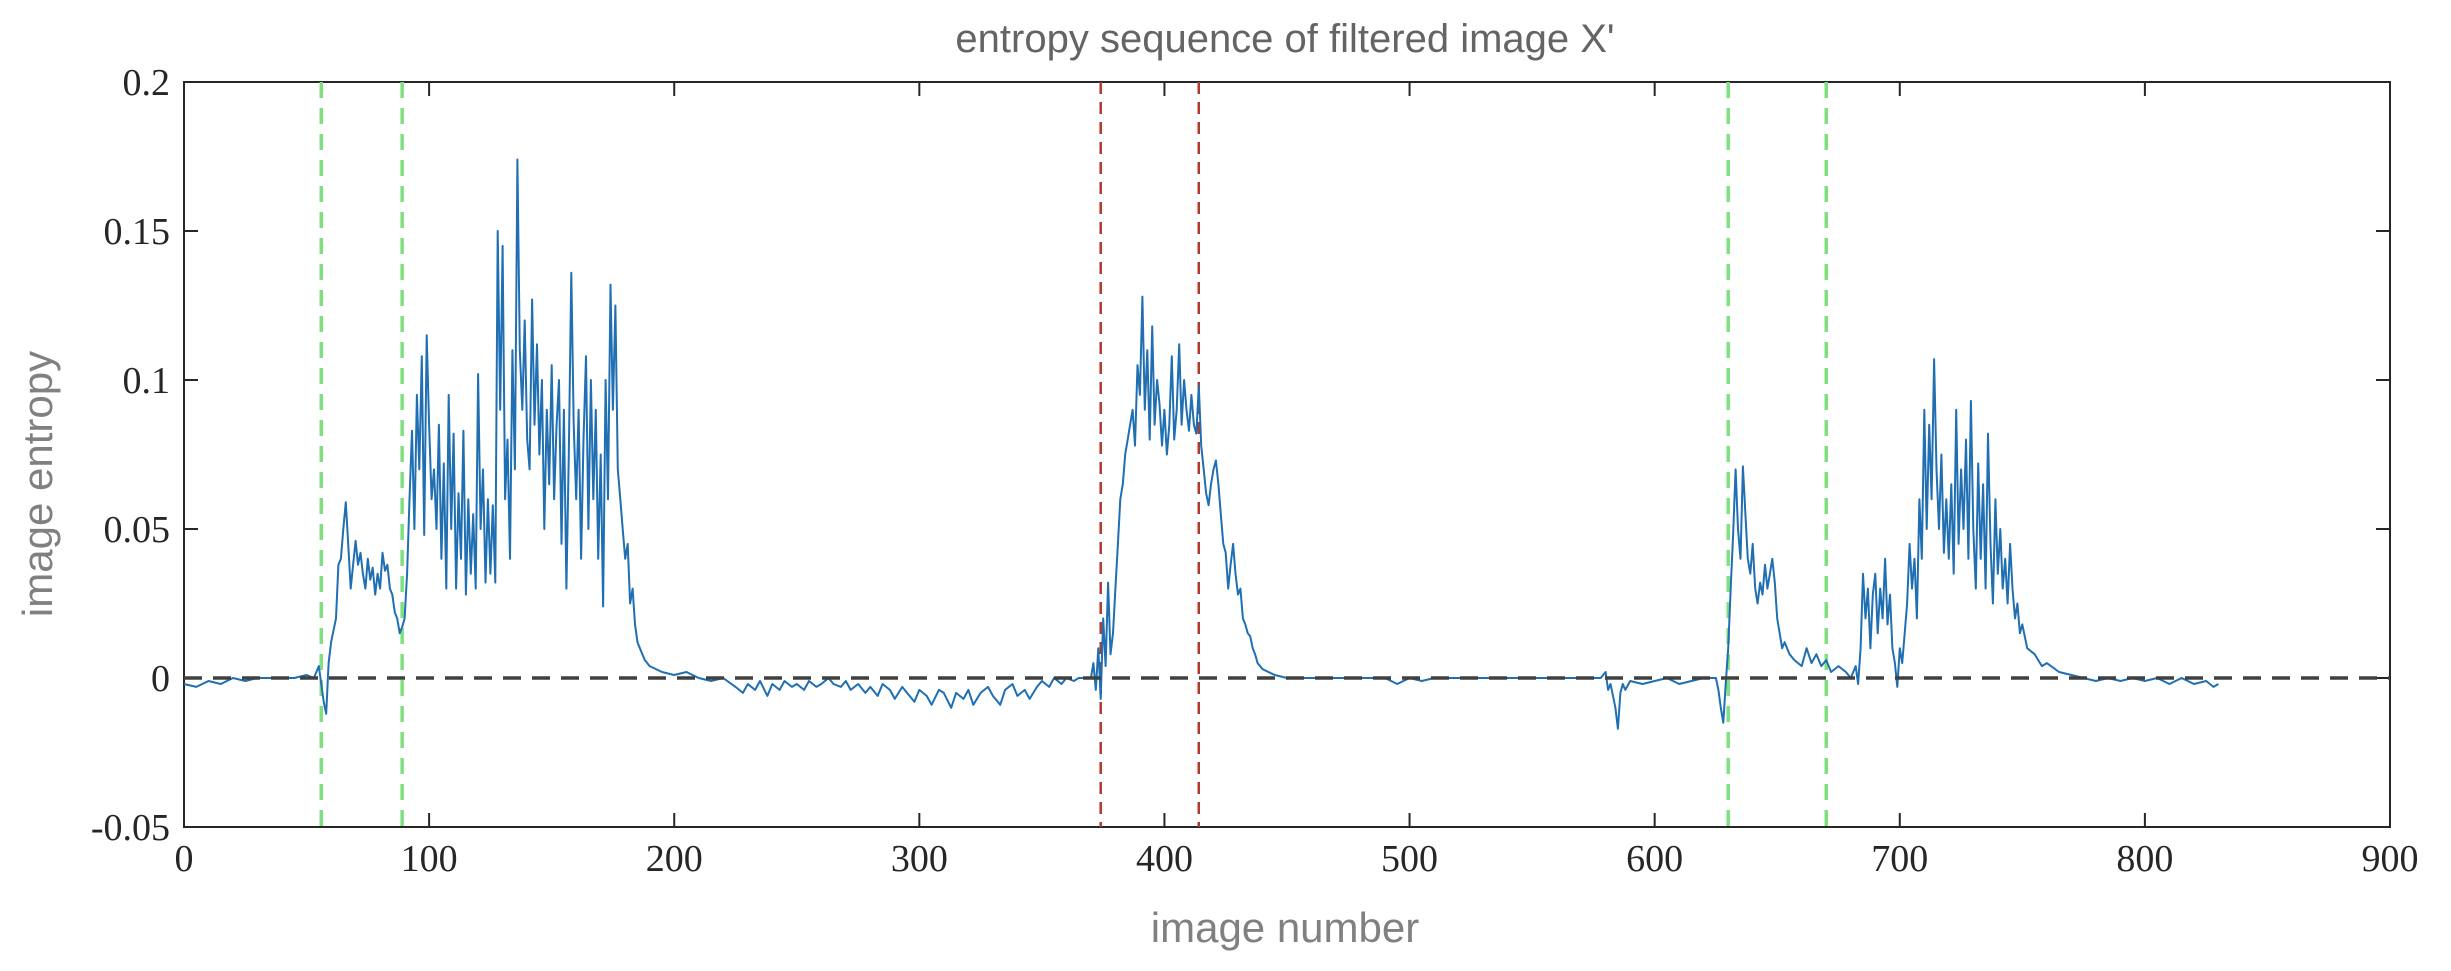 The width and height of the screenshot is (2451, 971). I want to click on x-tick-label: 800, so click(2144, 859).